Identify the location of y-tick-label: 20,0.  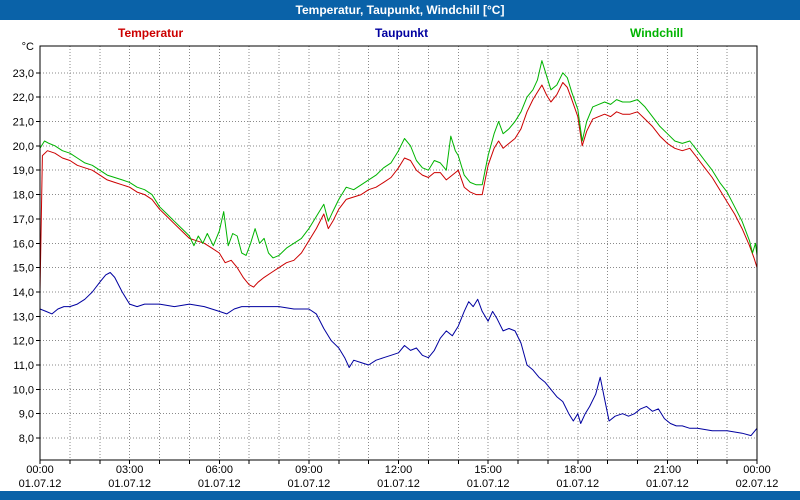
(23, 147).